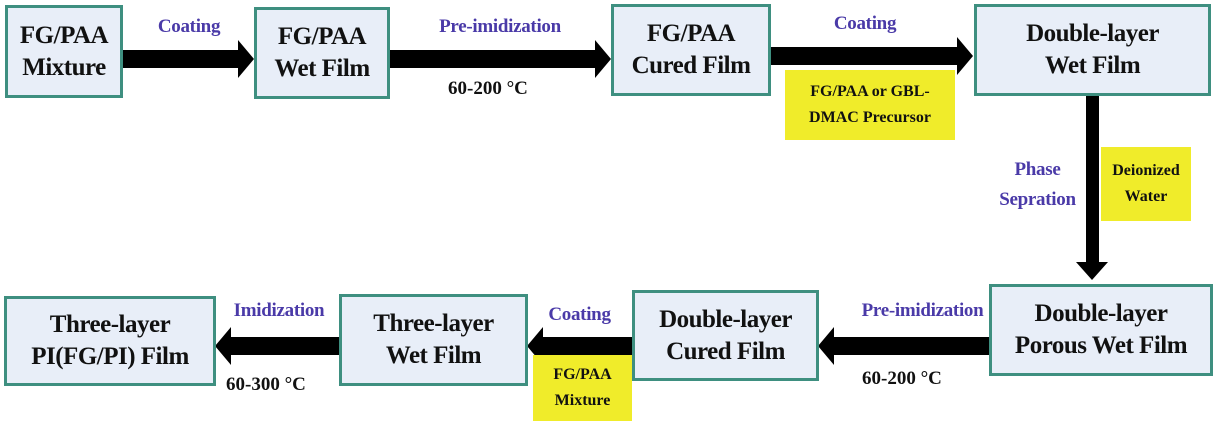 This screenshot has width=1215, height=425. I want to click on edge-label-coating-2: Coating, so click(865, 23).